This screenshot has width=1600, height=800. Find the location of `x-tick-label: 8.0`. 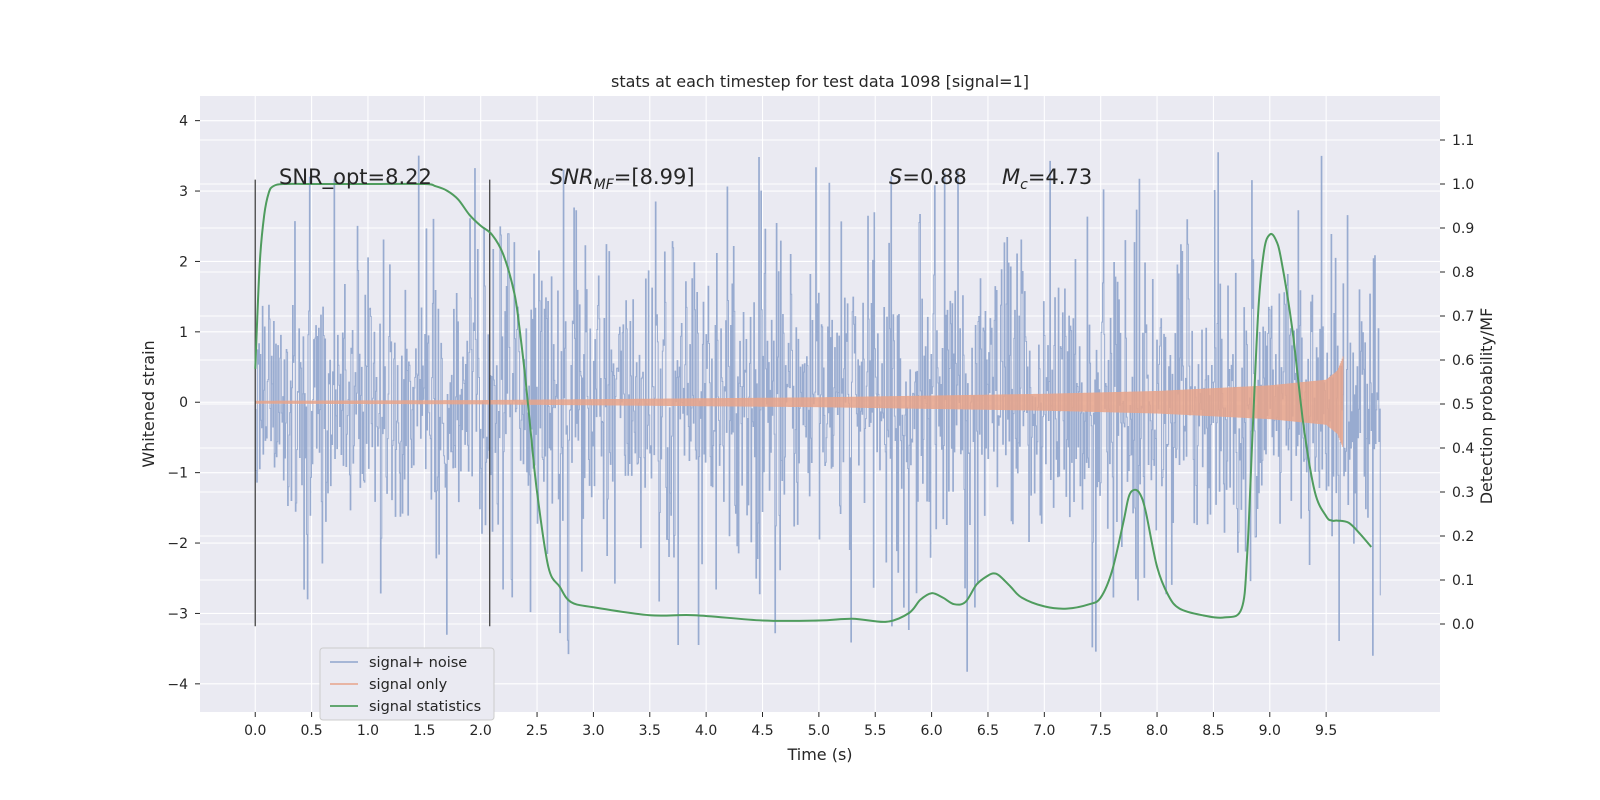

x-tick-label: 8.0 is located at coordinates (1157, 731).